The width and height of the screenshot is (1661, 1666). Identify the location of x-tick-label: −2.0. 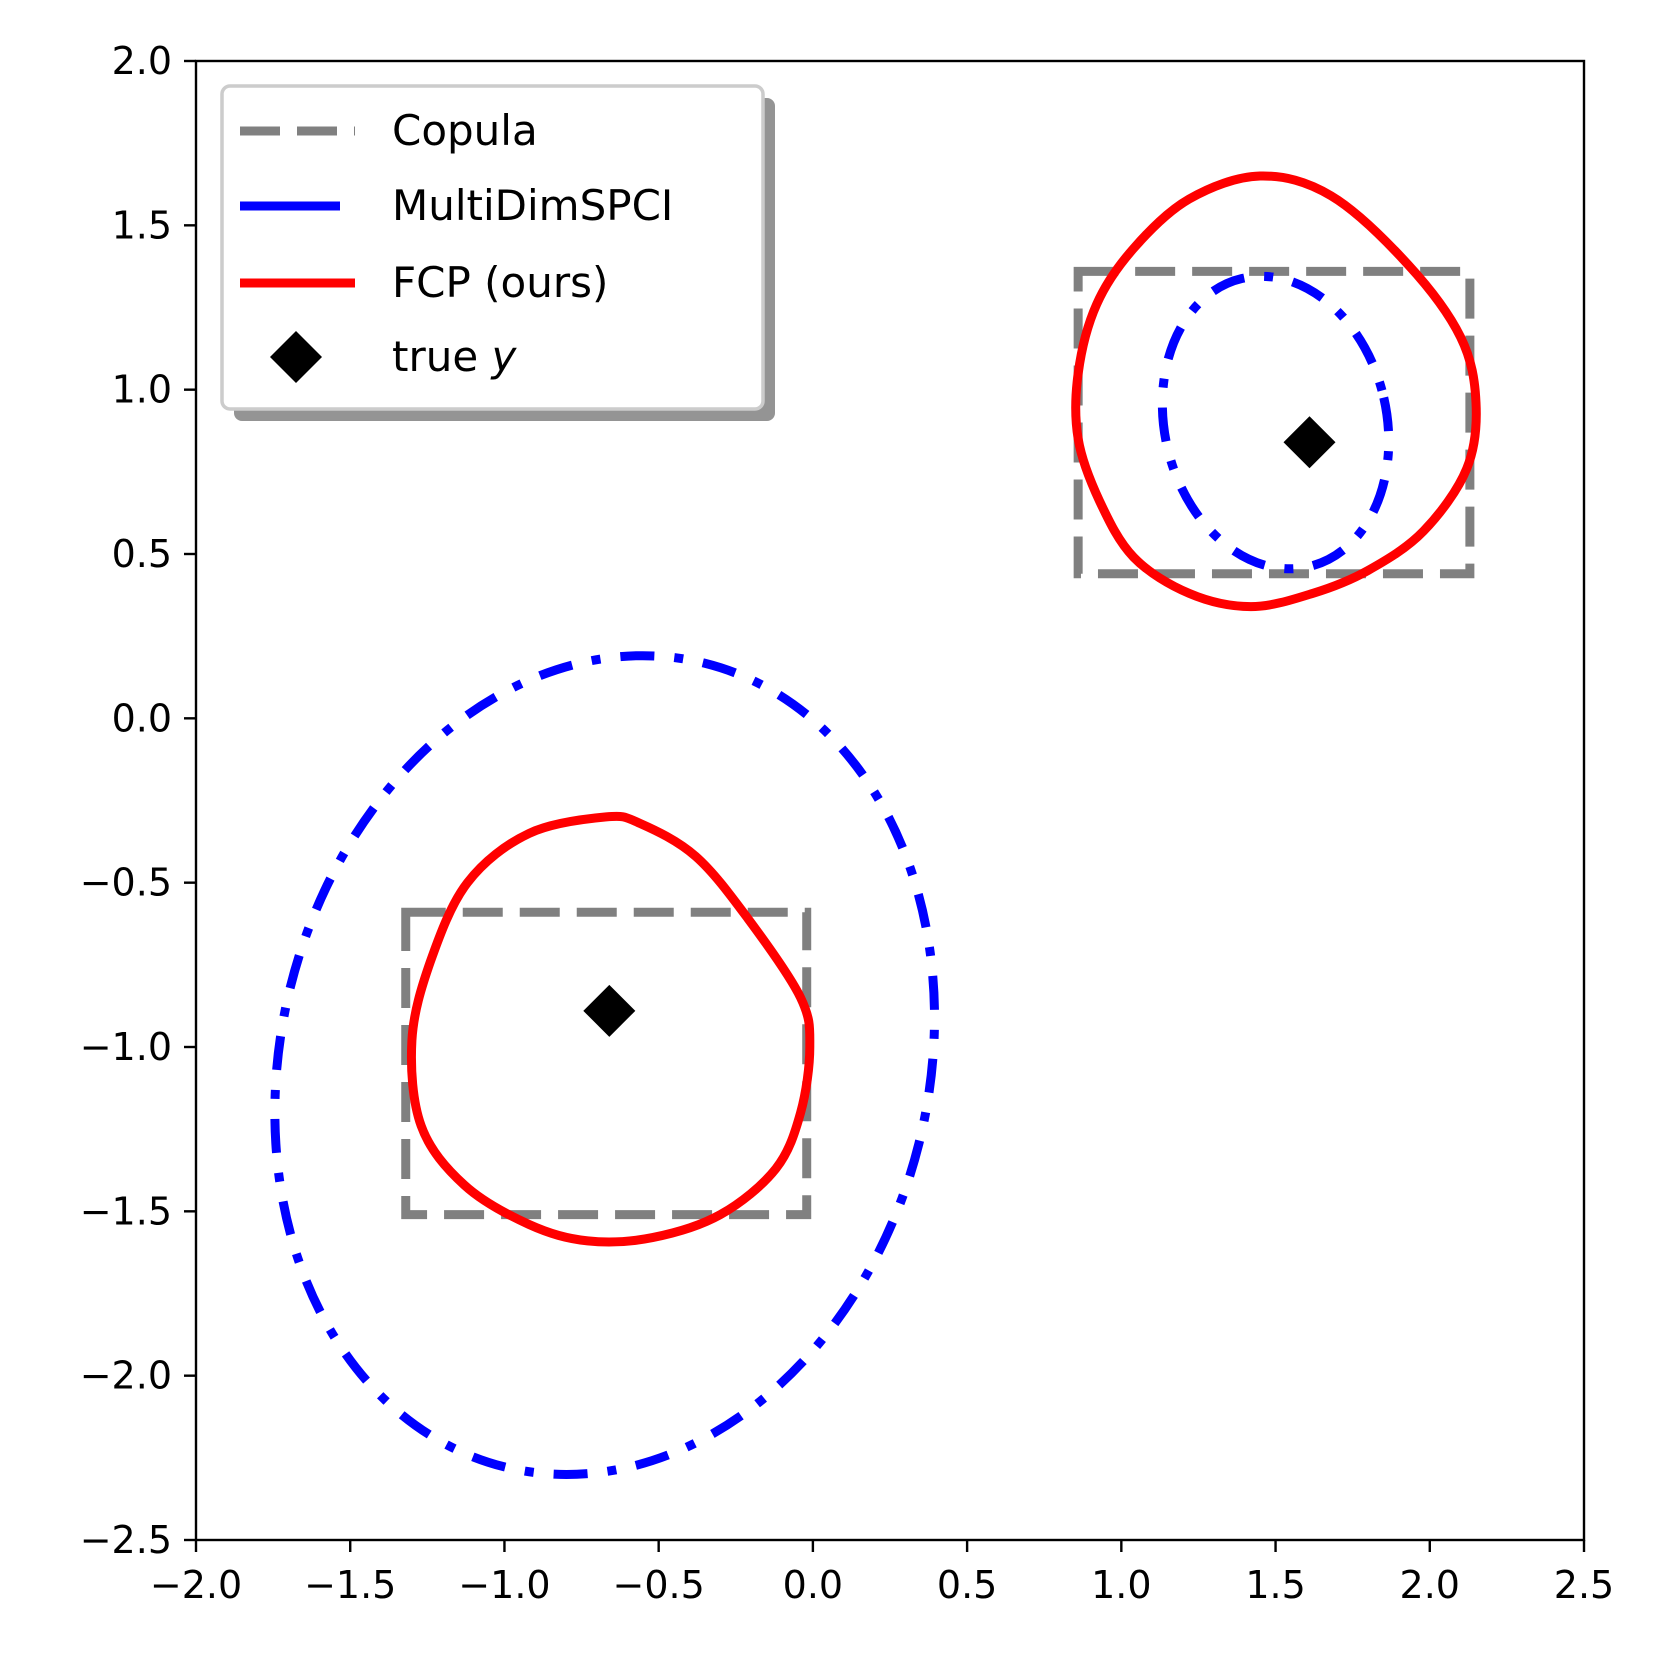
(196, 1585).